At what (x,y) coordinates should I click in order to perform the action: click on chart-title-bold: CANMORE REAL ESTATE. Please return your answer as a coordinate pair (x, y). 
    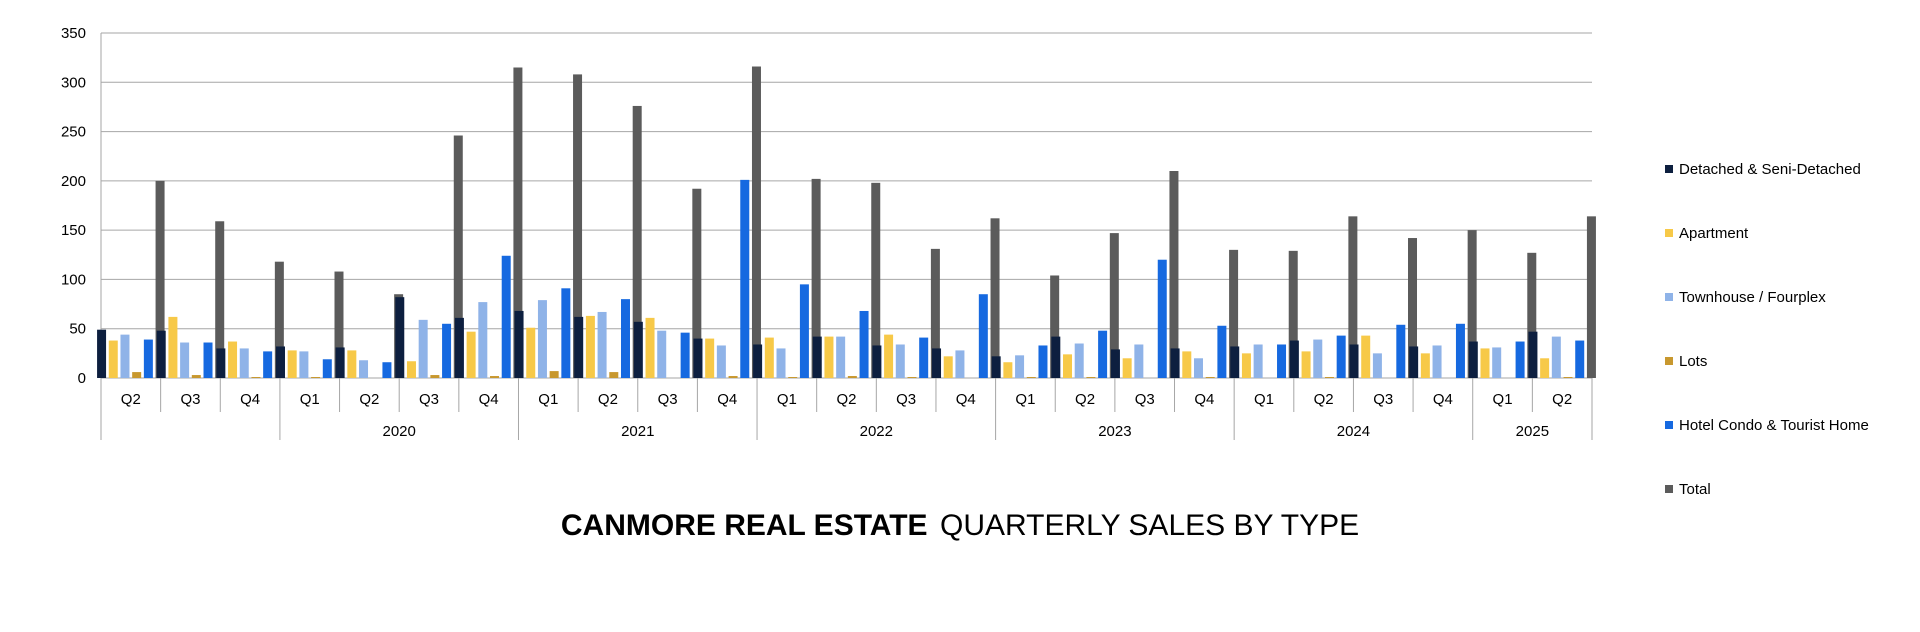
    Looking at the image, I should click on (744, 525).